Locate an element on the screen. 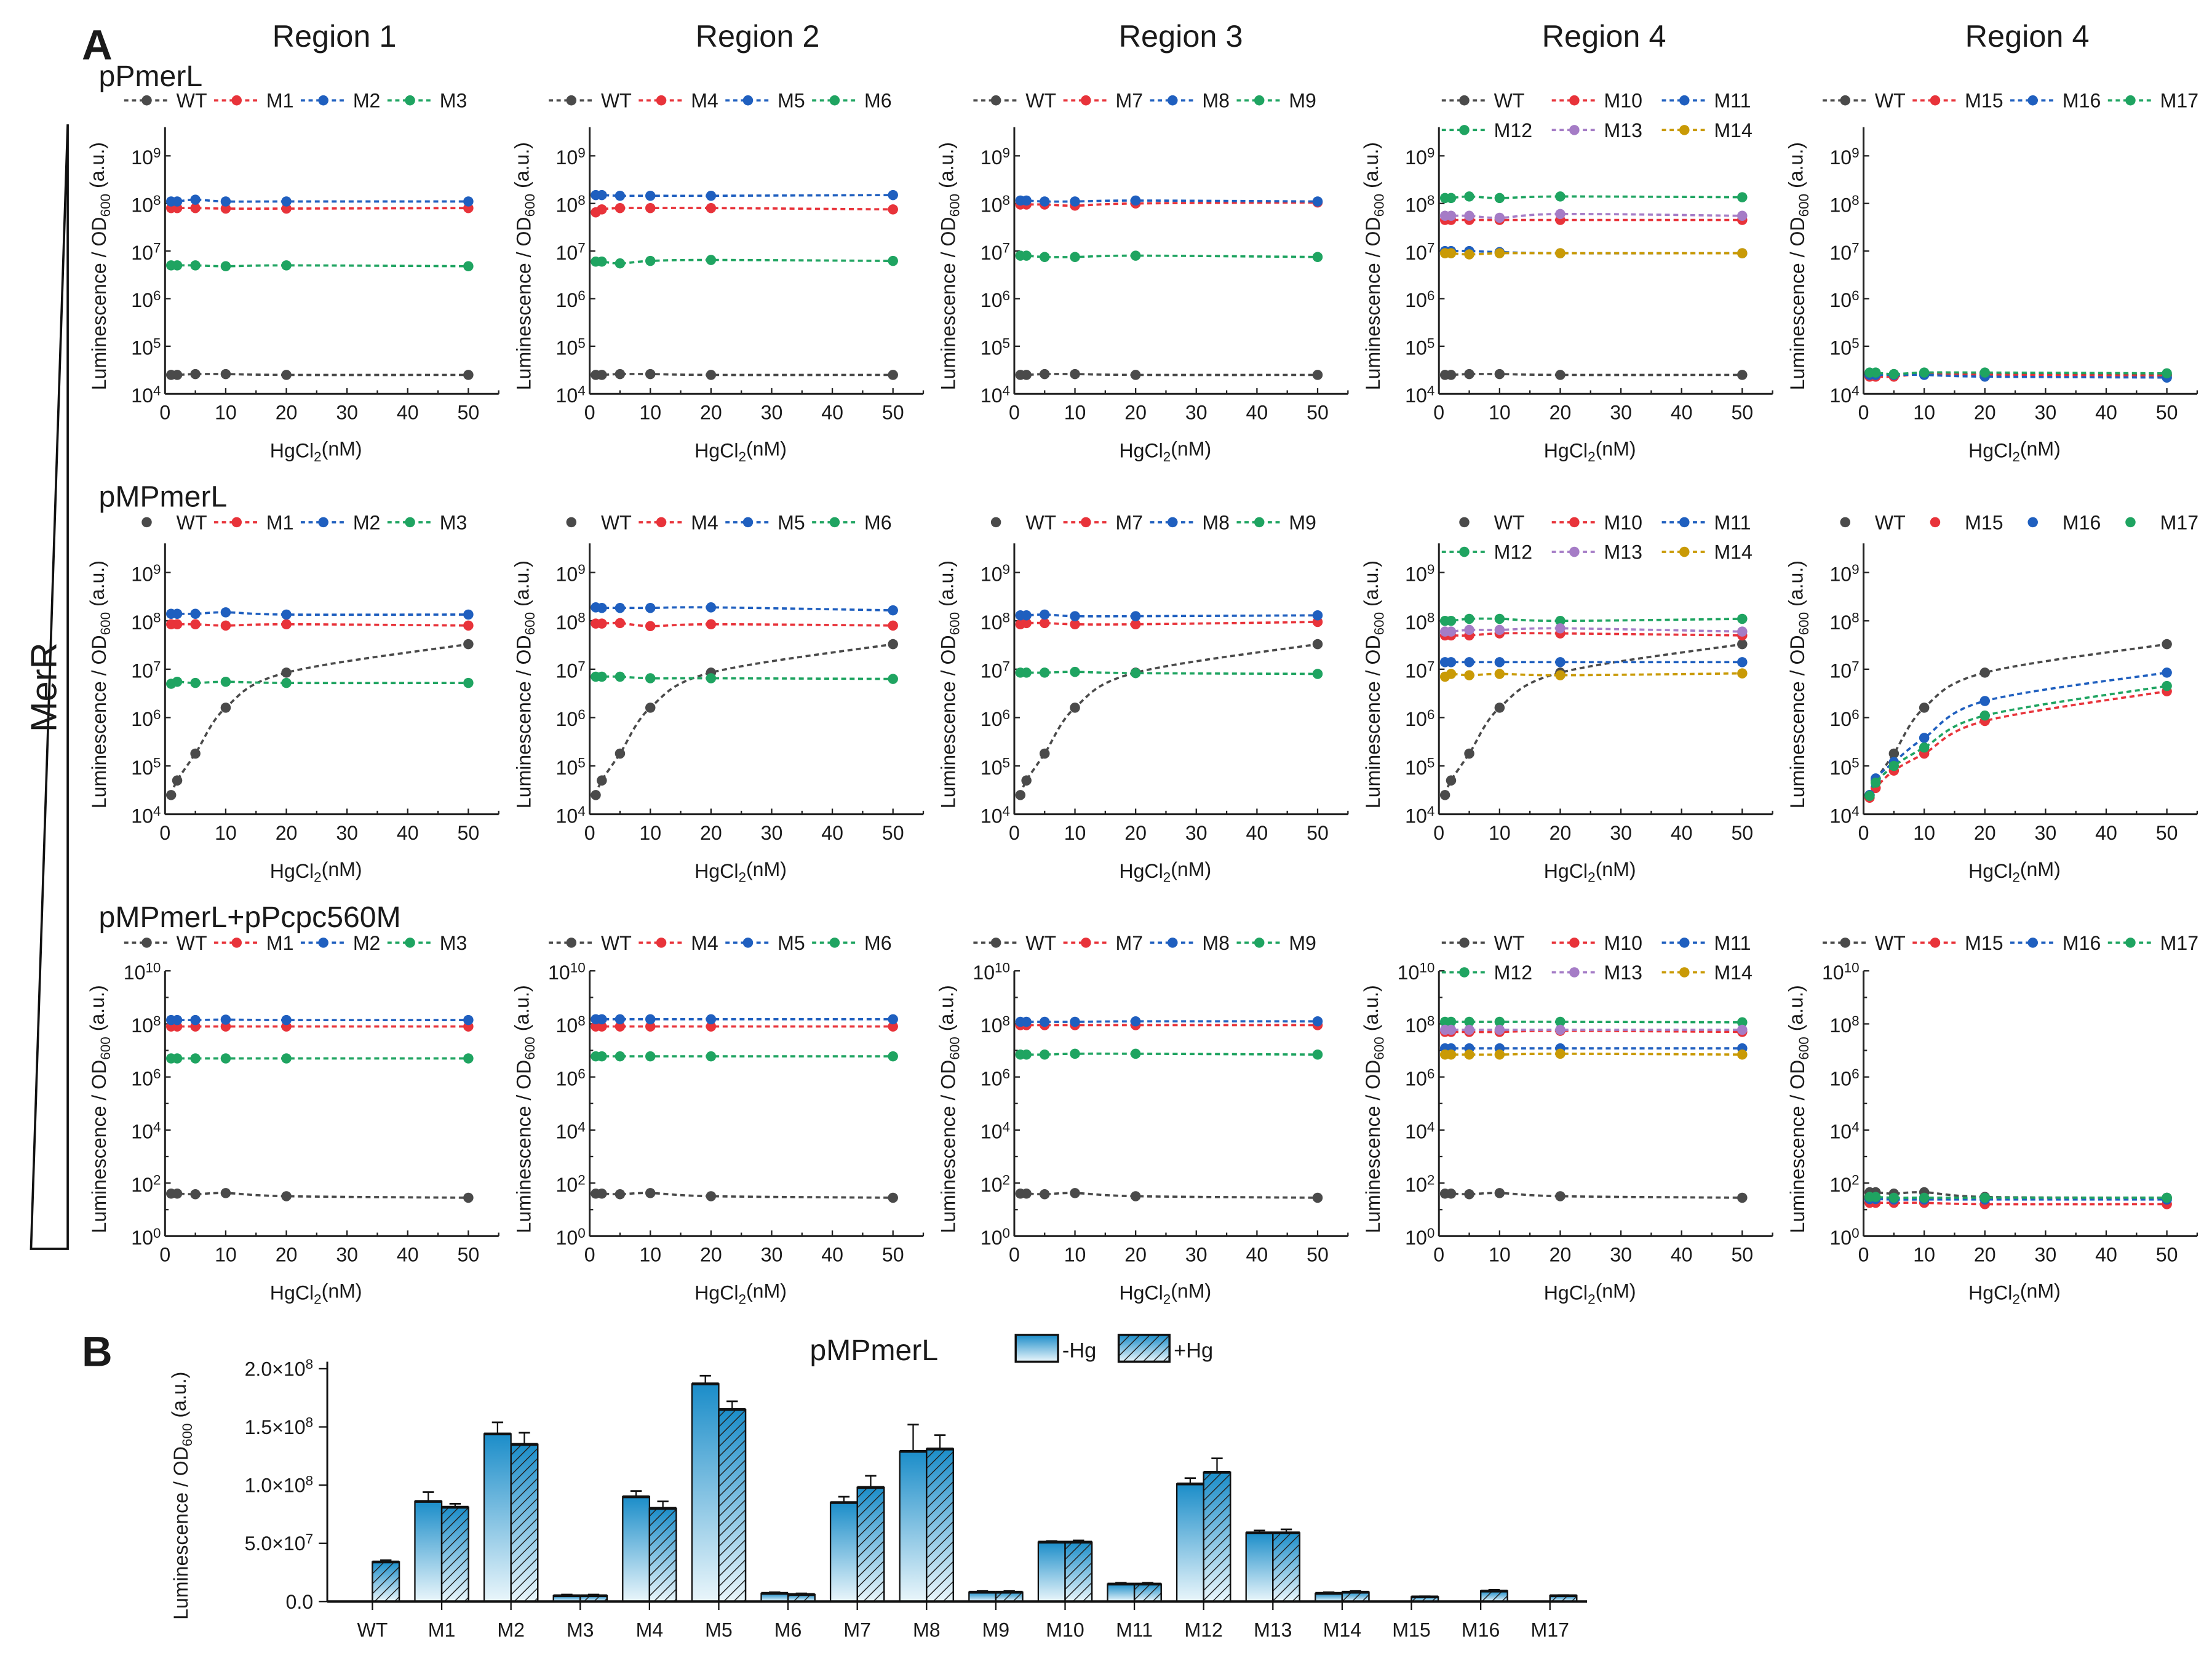  x-tick-label: M8 is located at coordinates (927, 1630).